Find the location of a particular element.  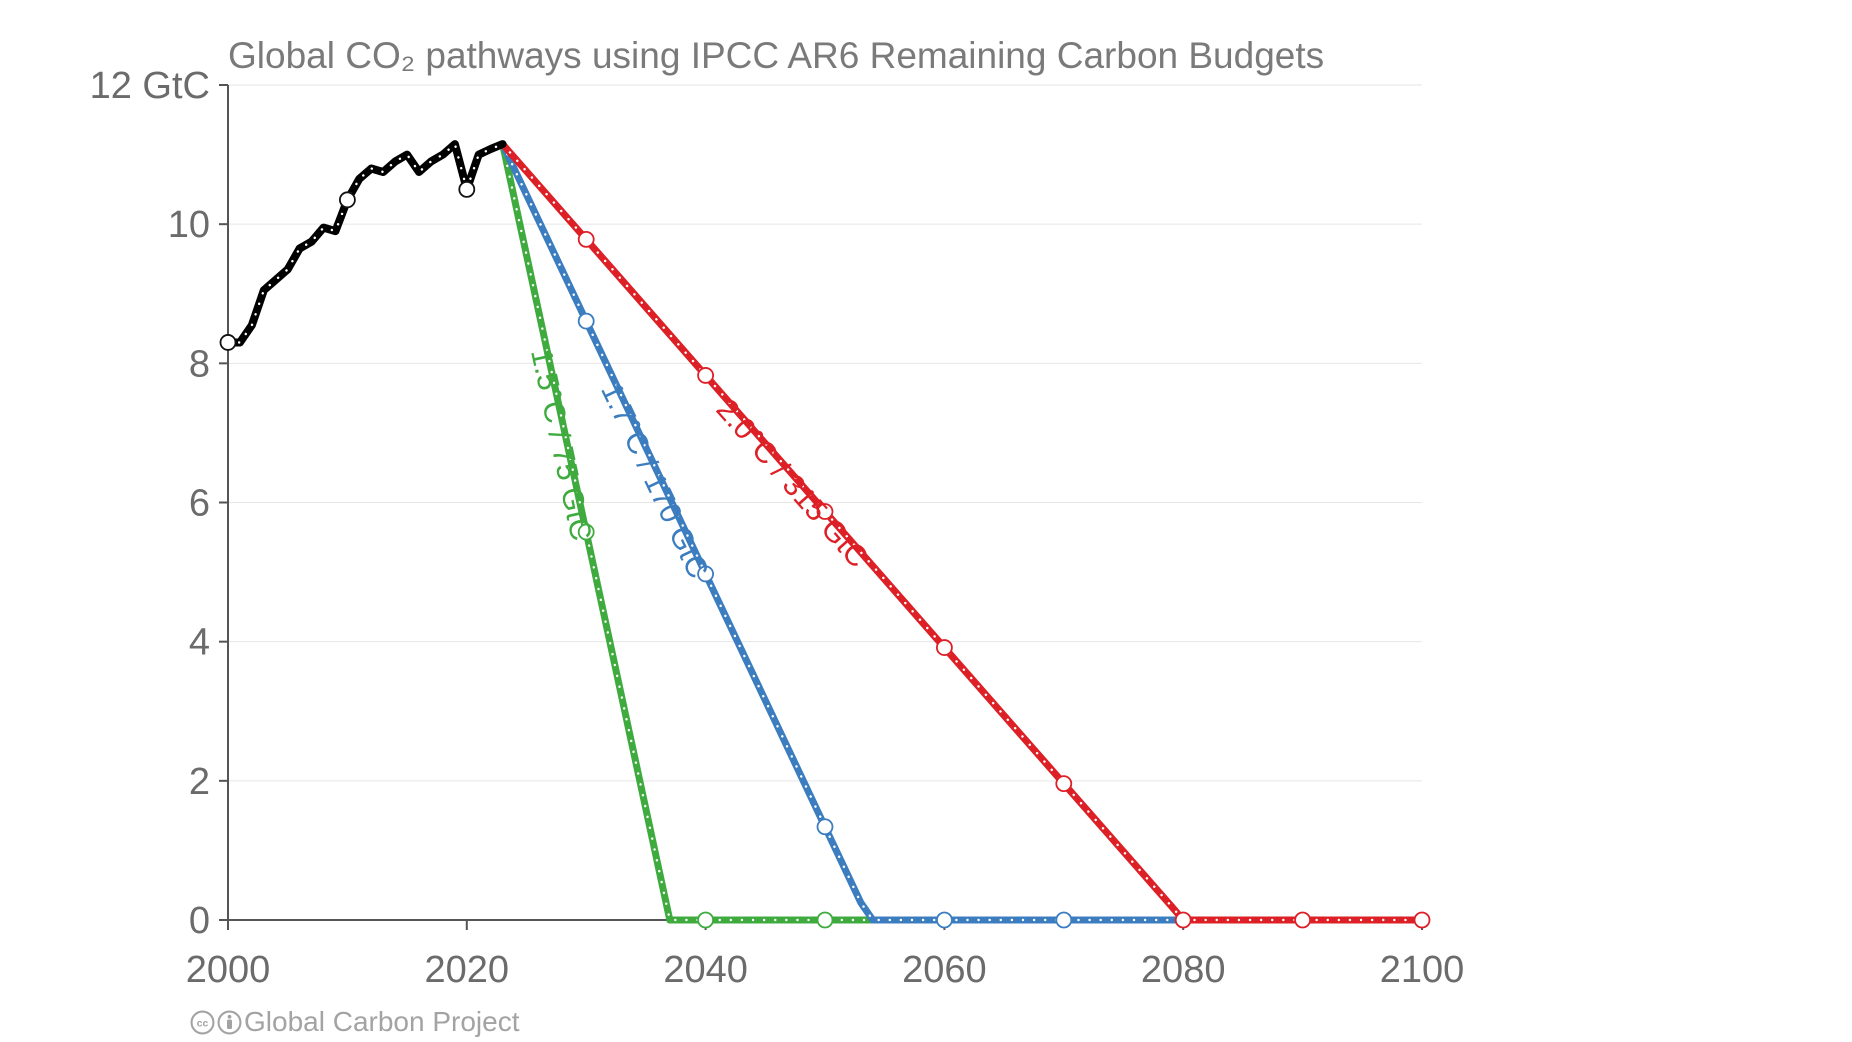

credit-line: cc Global Carbon Project is located at coordinates (354, 1022).